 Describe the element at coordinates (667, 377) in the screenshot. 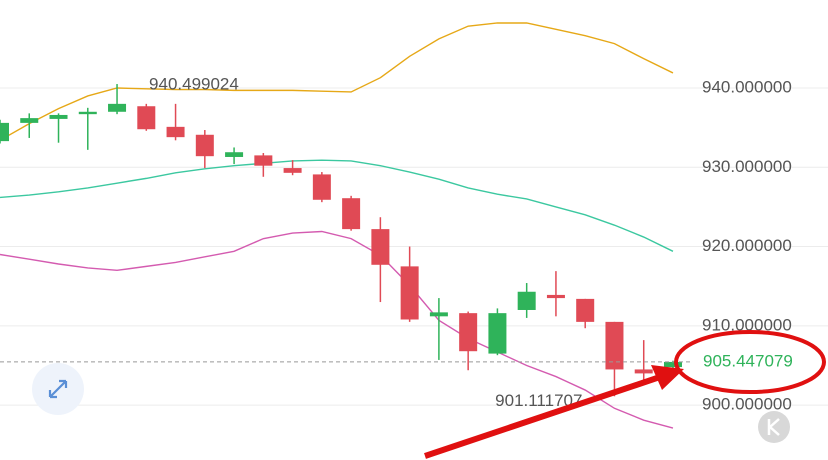

I see `arrow-head` at that location.